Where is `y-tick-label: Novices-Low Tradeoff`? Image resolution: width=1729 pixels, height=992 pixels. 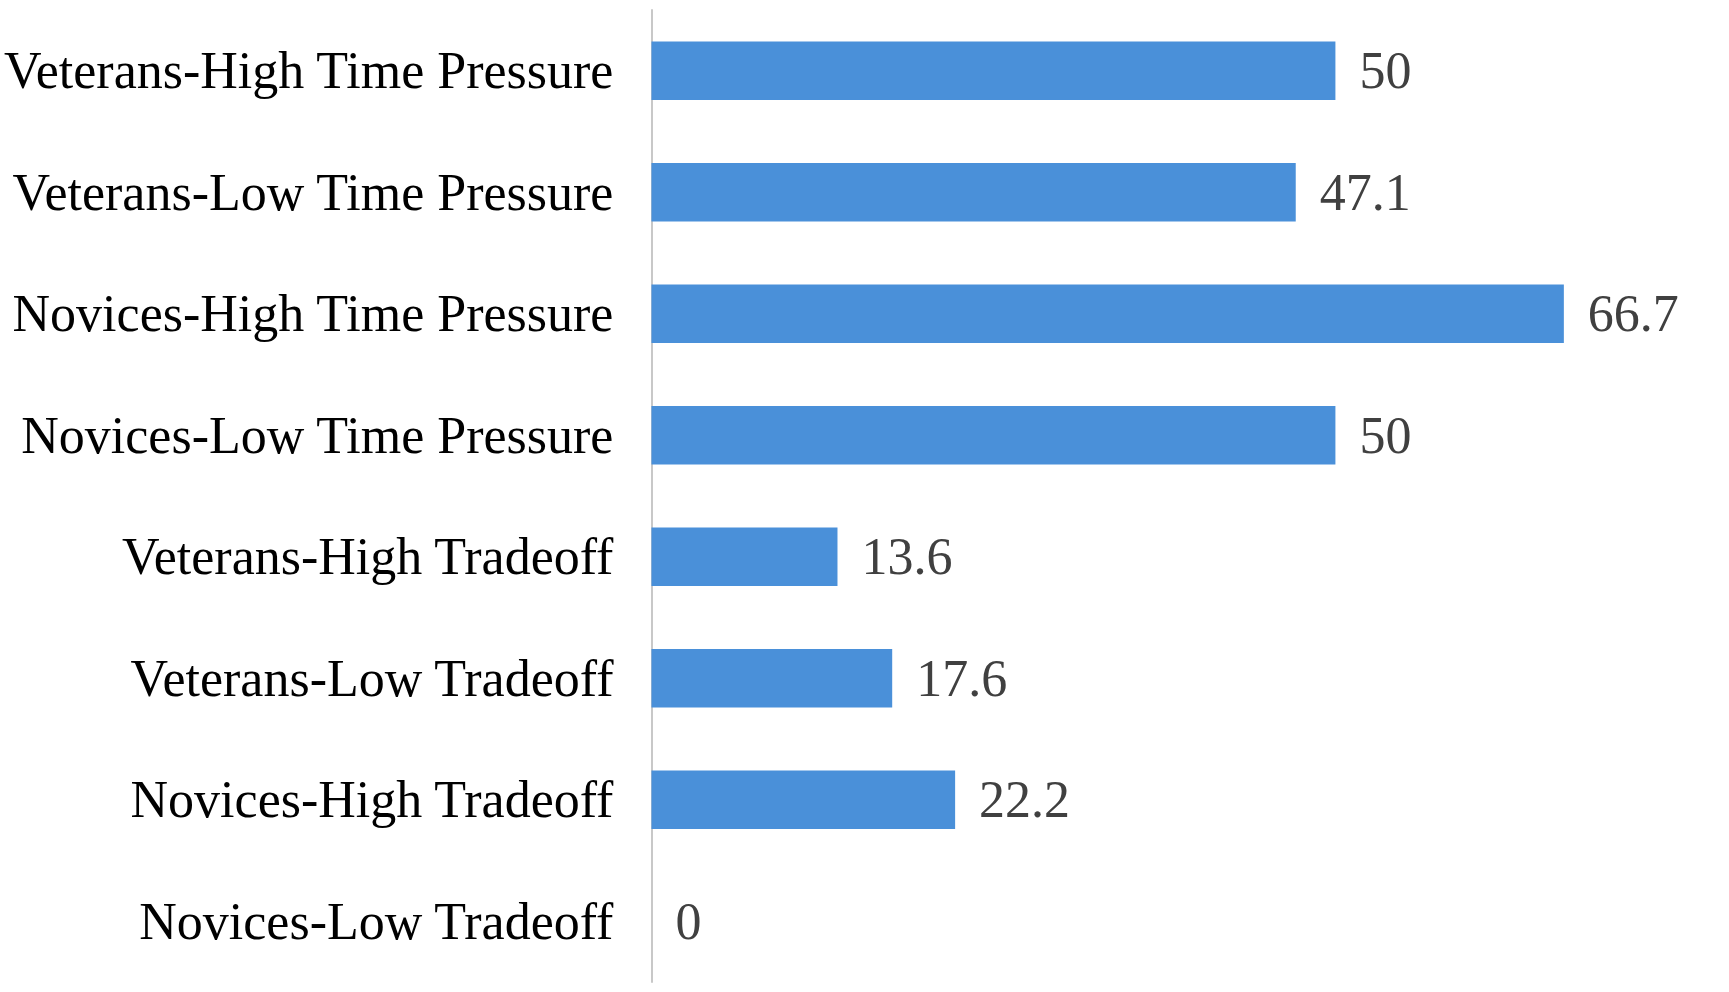 y-tick-label: Novices-Low Tradeoff is located at coordinates (377, 921).